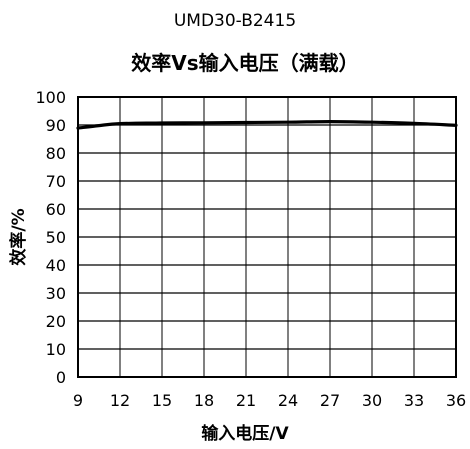  I want to click on y-tick-label-1: 10, so click(56, 349).